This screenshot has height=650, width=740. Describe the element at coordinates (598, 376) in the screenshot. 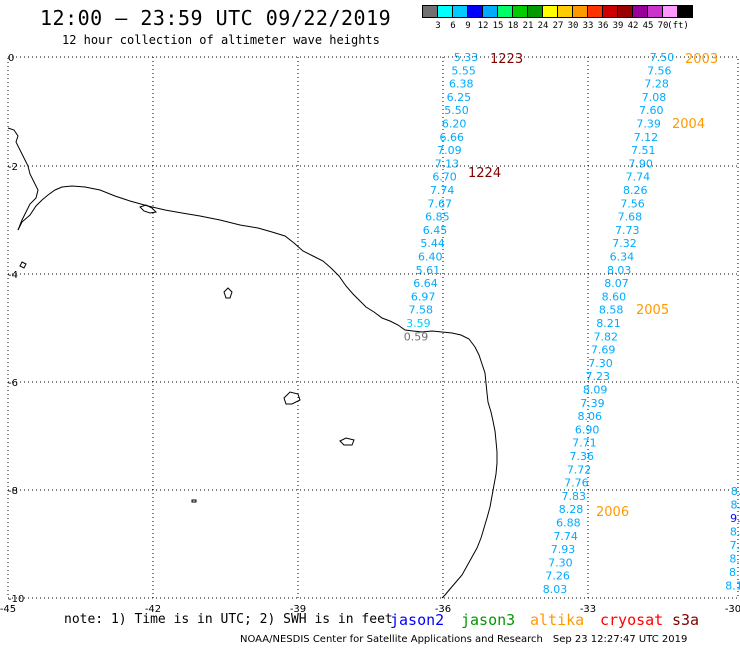

I see `wave-height-value: 7.23` at that location.